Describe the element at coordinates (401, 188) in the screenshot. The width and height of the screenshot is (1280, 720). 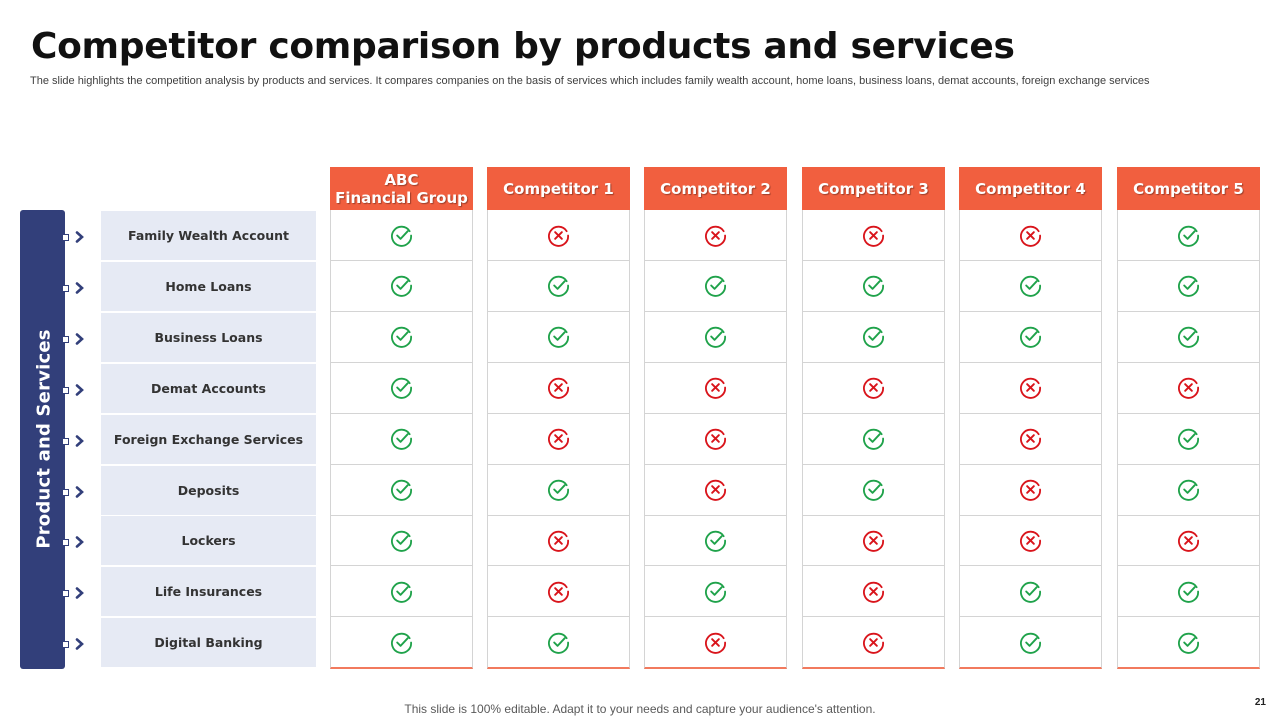
I see `column-header: ABC Financial Group` at that location.